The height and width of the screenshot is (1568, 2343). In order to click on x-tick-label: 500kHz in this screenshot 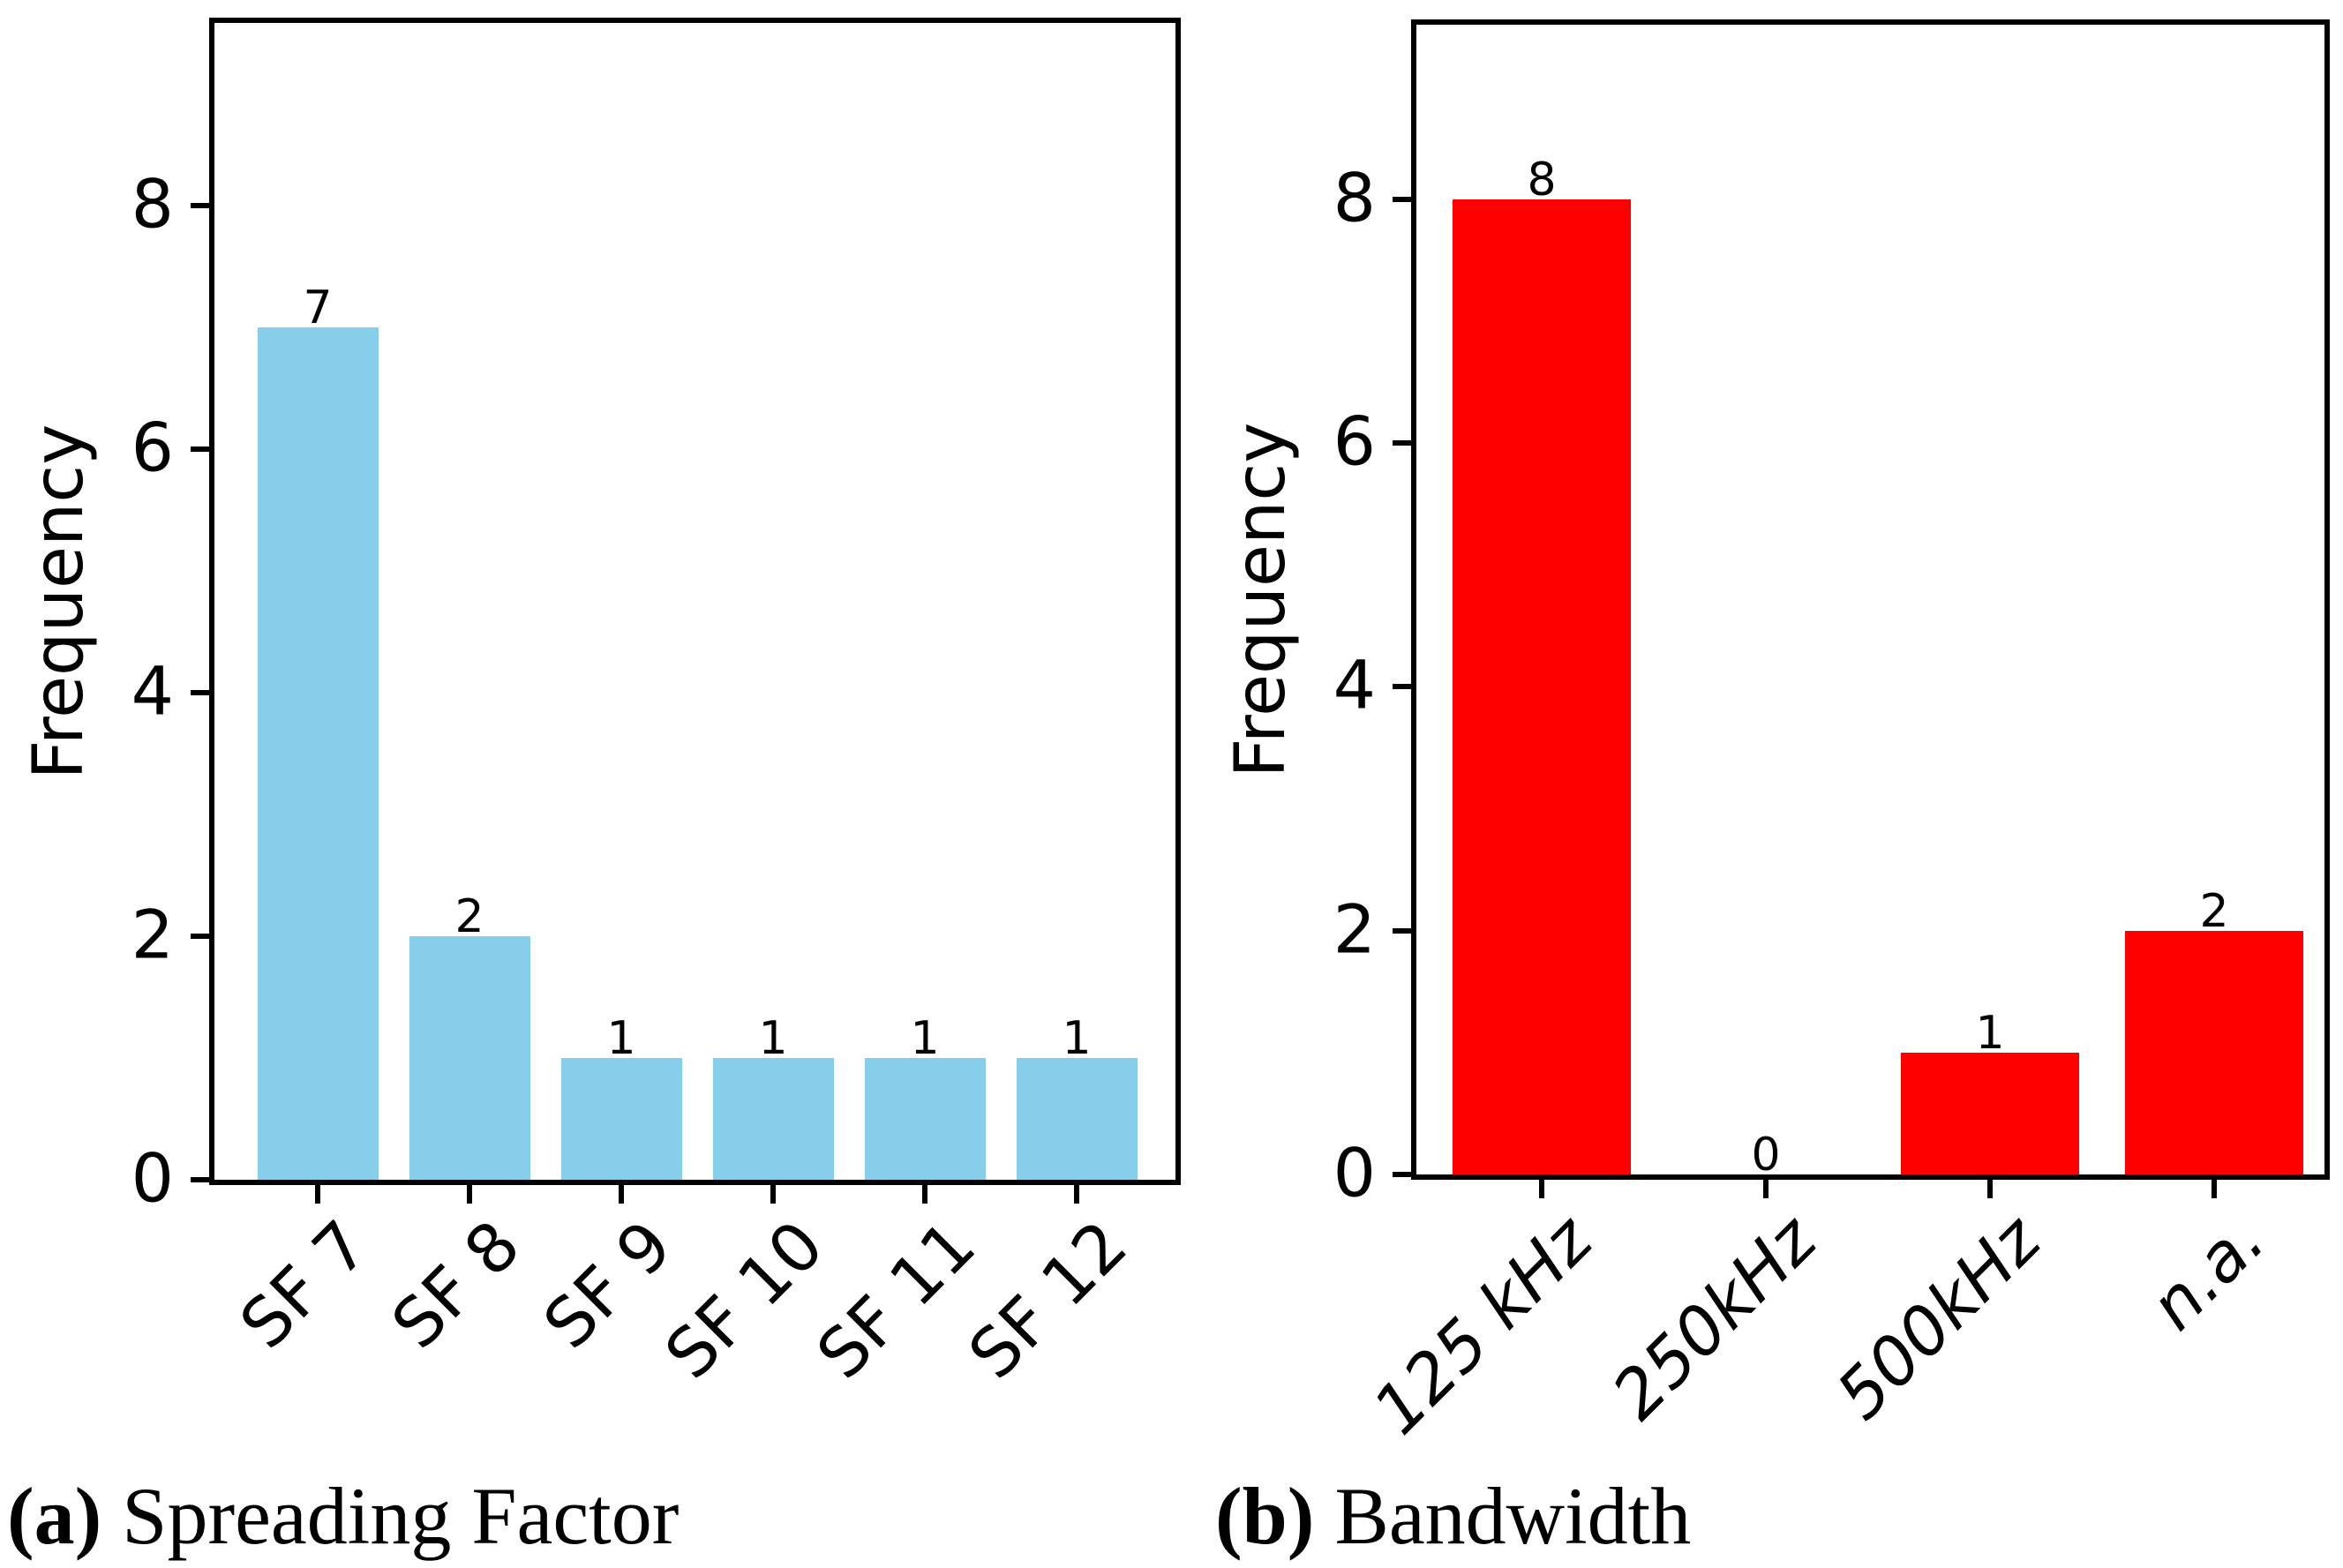, I will do `click(1938, 1317)`.